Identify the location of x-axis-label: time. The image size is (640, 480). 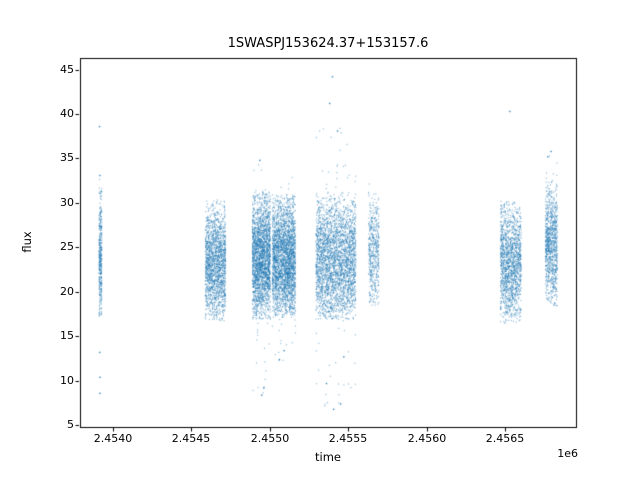
(328, 457).